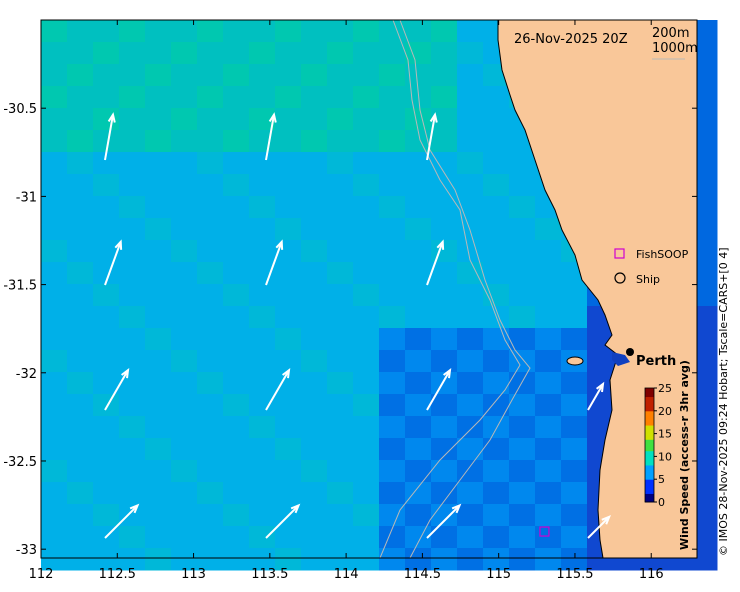  What do you see at coordinates (662, 254) in the screenshot?
I see `fishsoop-legend-label: FishSOOP` at bounding box center [662, 254].